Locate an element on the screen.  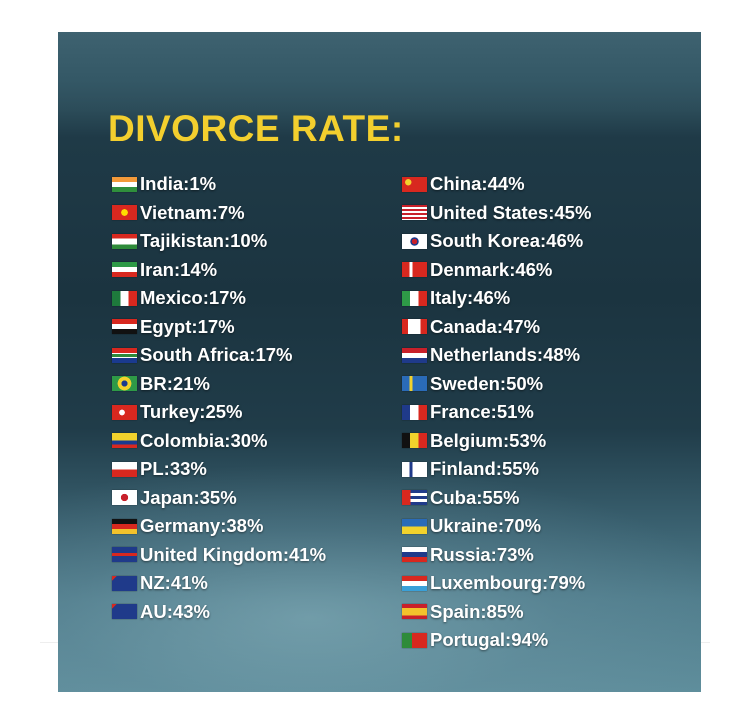
france-flag-icon is located at coordinates (414, 412).